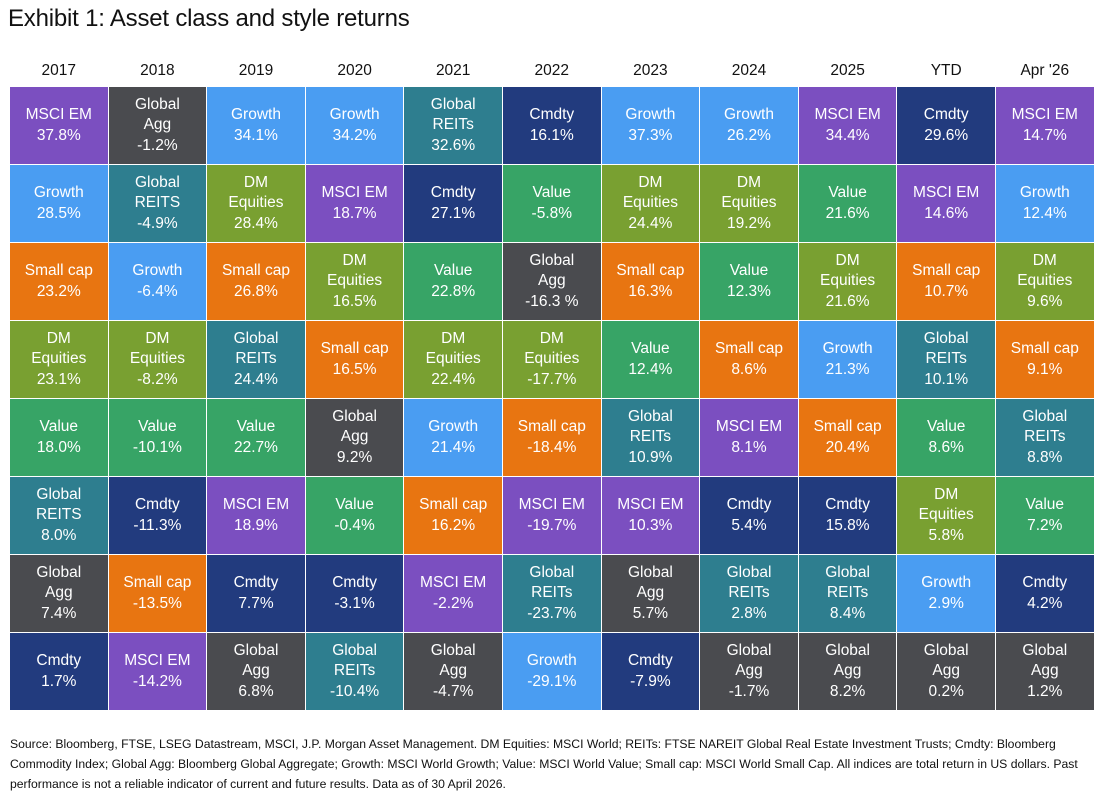  Describe the element at coordinates (552, 447) in the screenshot. I see `return-value: -18.4%` at that location.